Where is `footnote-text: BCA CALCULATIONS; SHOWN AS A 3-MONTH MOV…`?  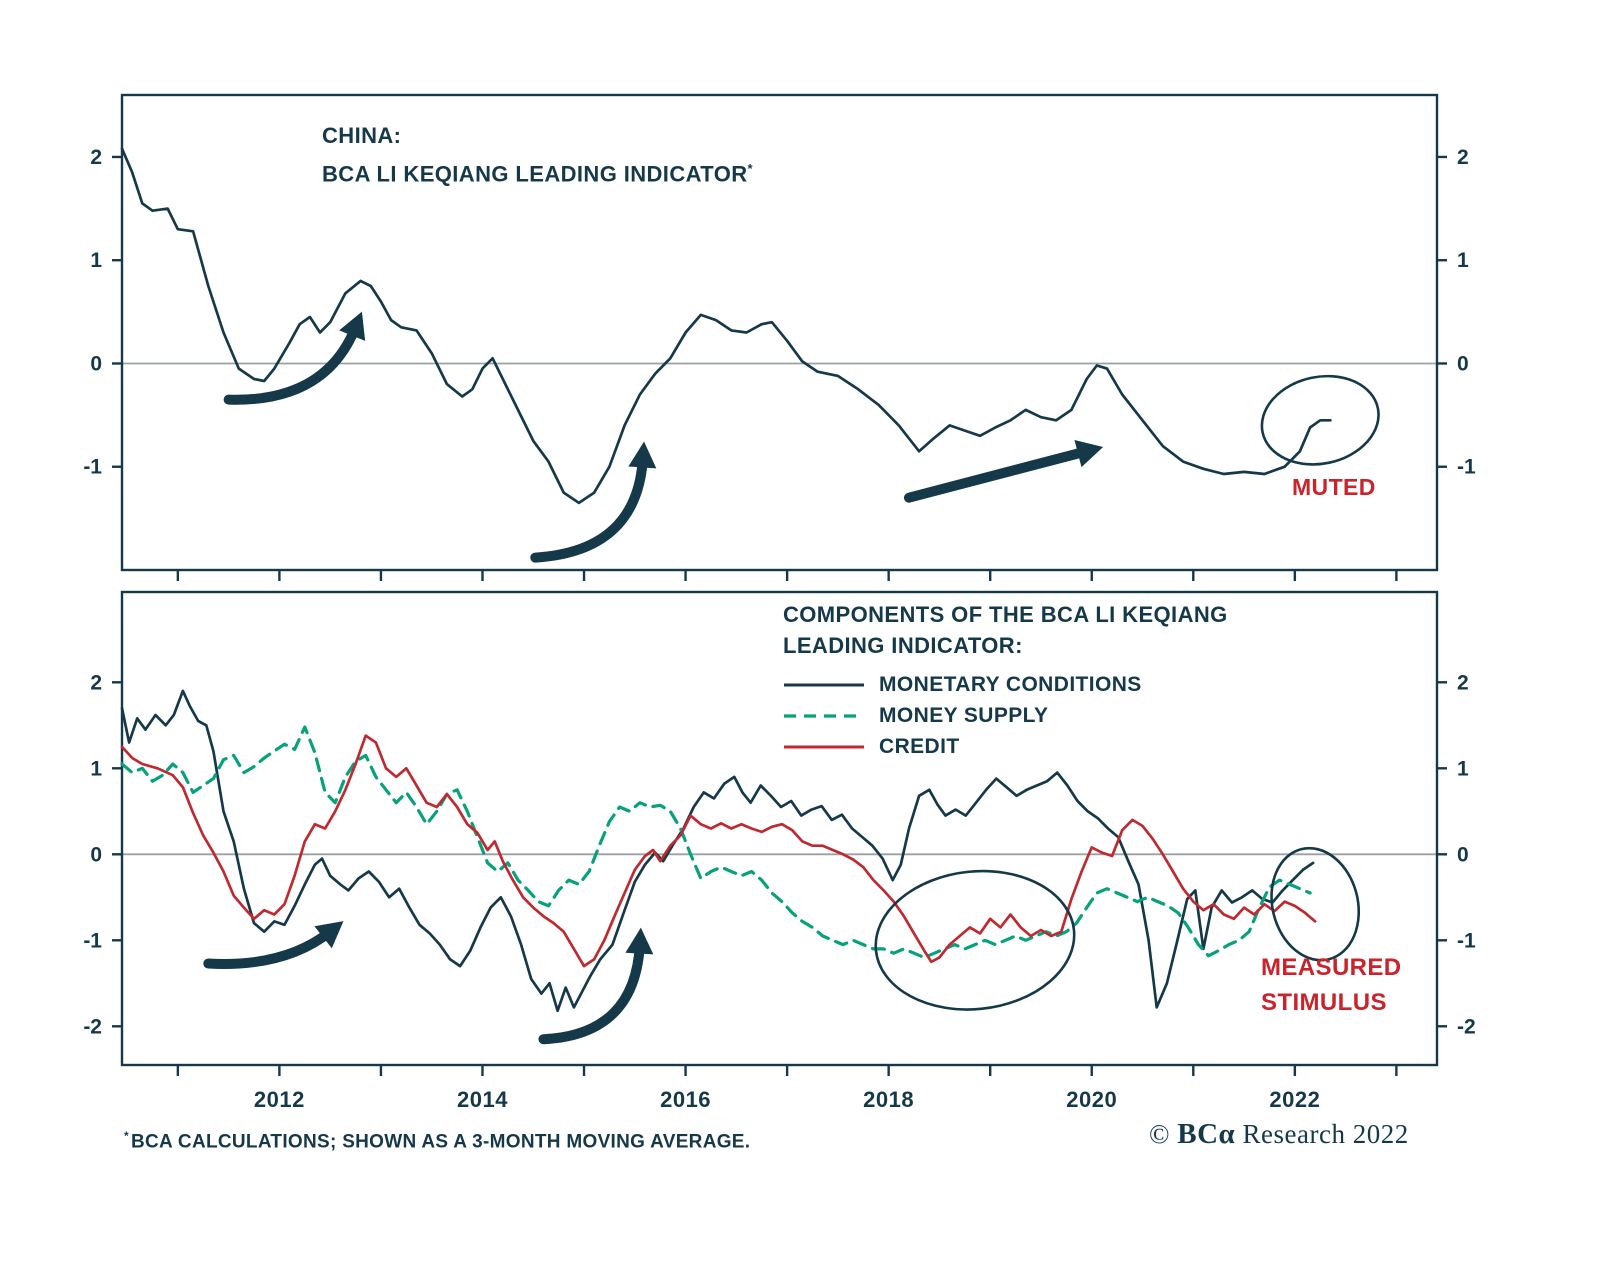 footnote-text: BCA CALCULATIONS; SHOWN AS A 3-MONTH MOV… is located at coordinates (440, 1142).